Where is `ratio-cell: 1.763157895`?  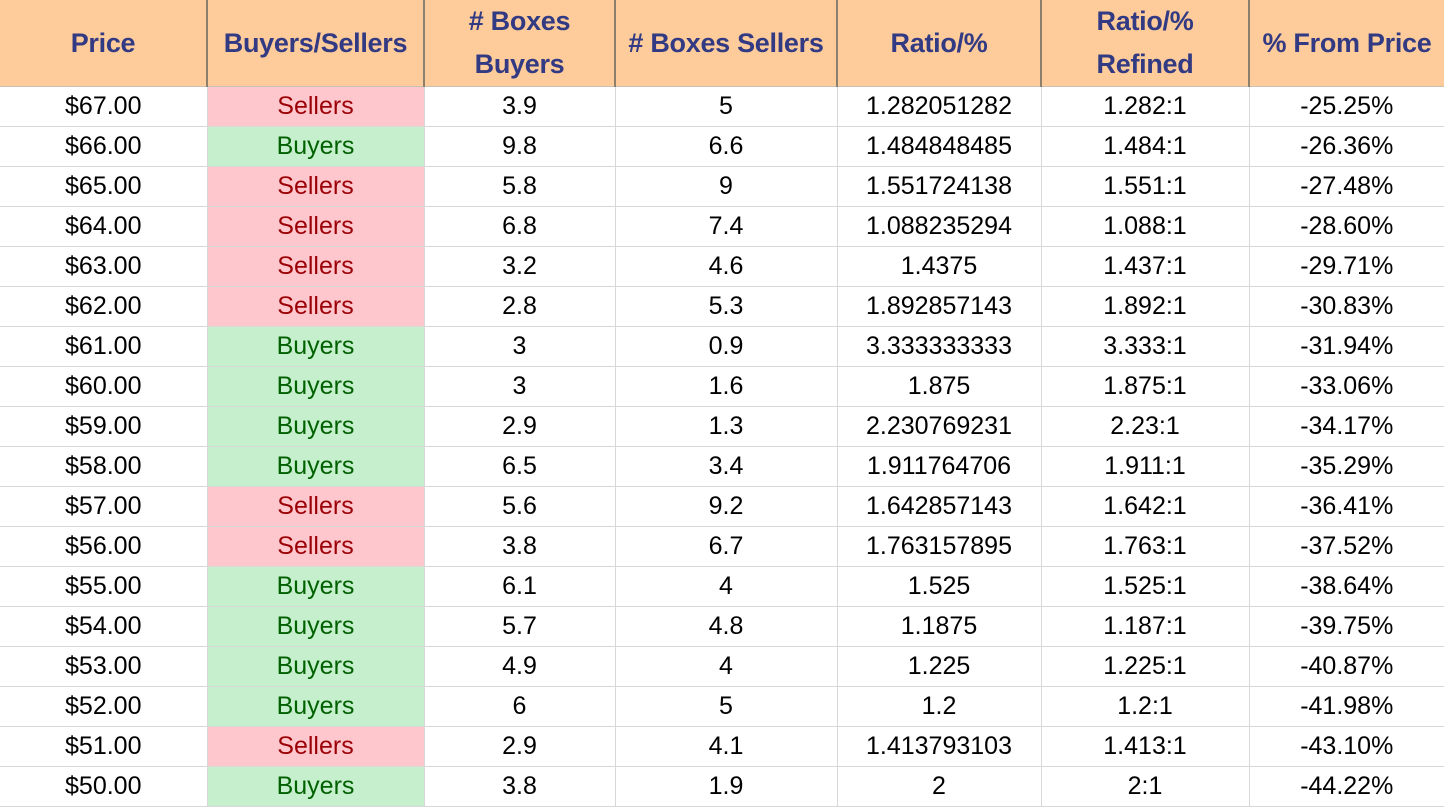
ratio-cell: 1.763157895 is located at coordinates (938, 546).